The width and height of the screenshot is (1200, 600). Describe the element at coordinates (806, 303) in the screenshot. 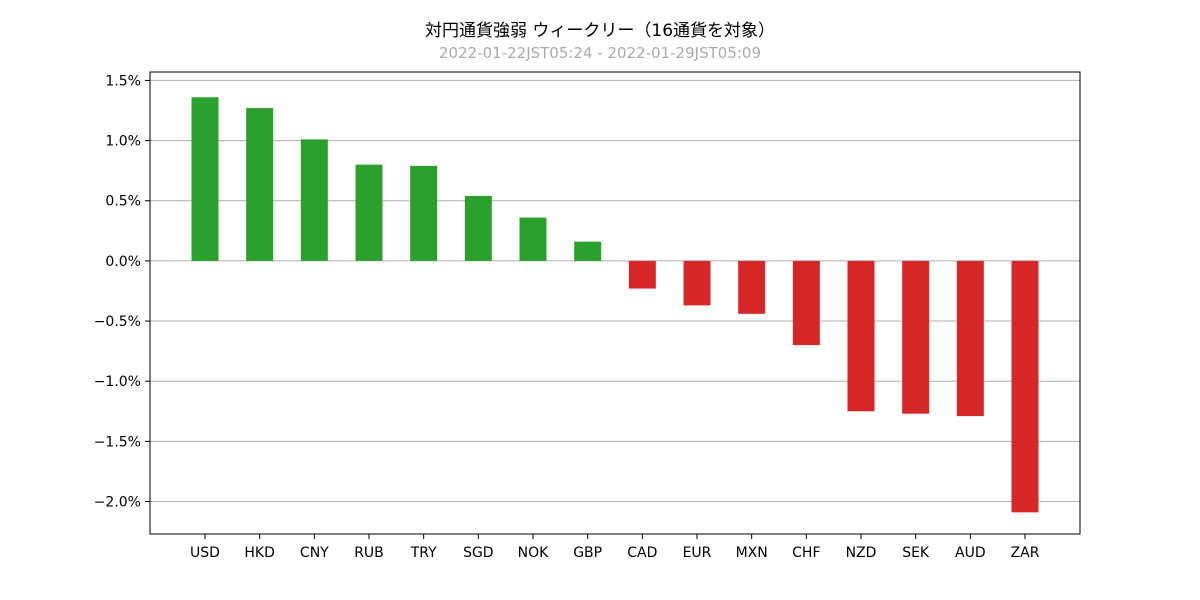

I see `bar-chf` at that location.